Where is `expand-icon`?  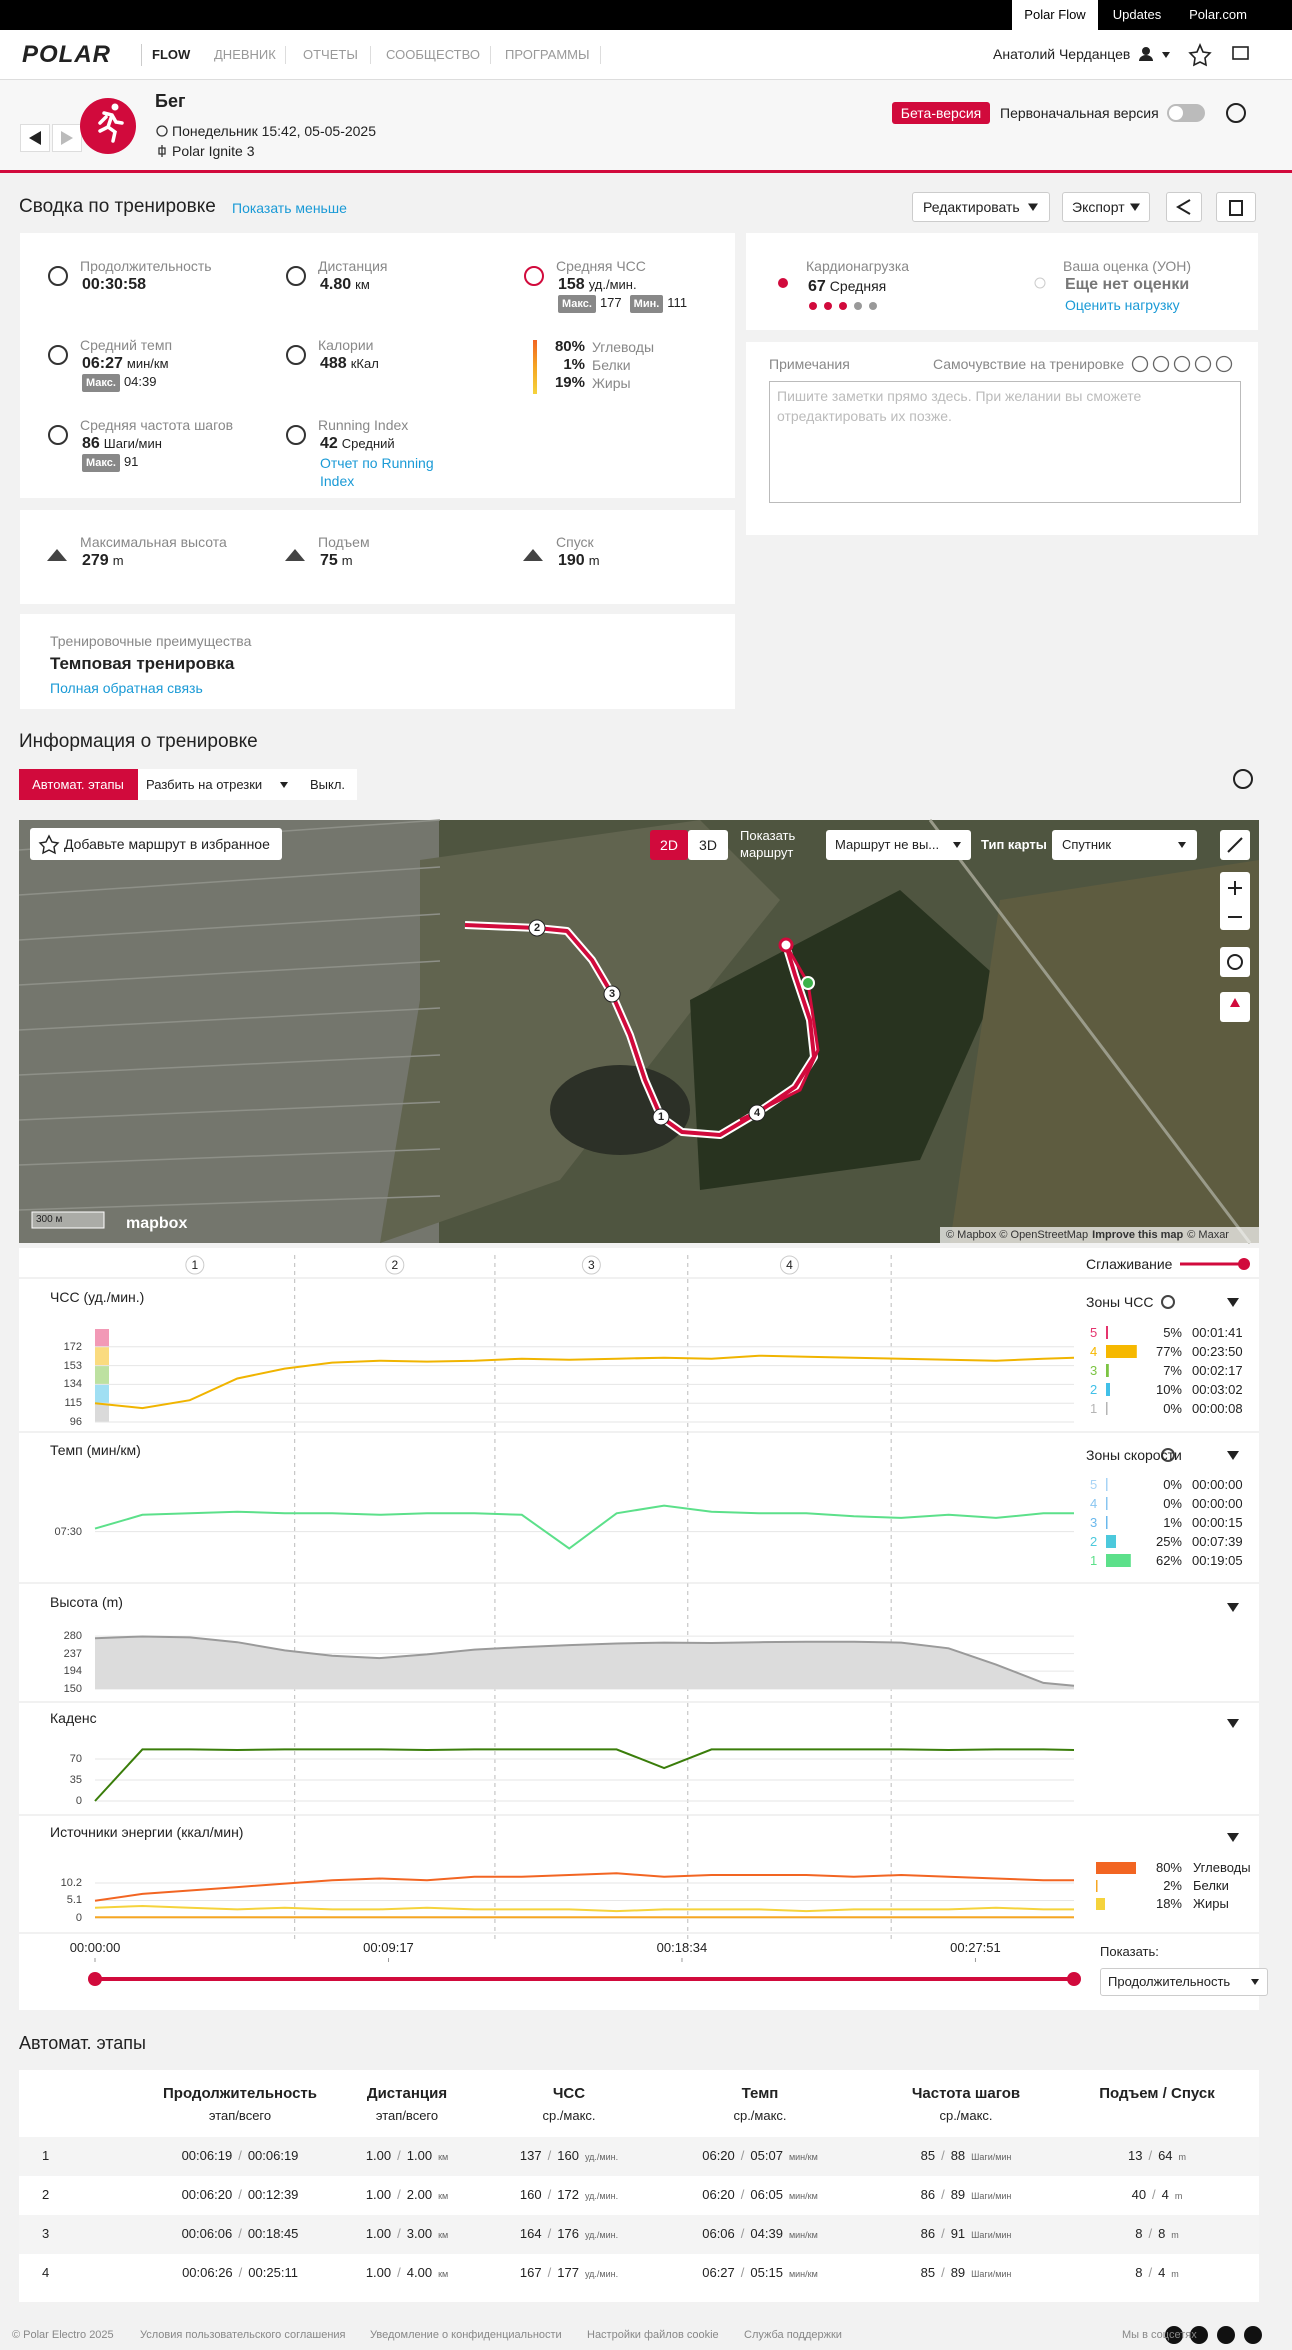
expand-icon is located at coordinates (1235, 845).